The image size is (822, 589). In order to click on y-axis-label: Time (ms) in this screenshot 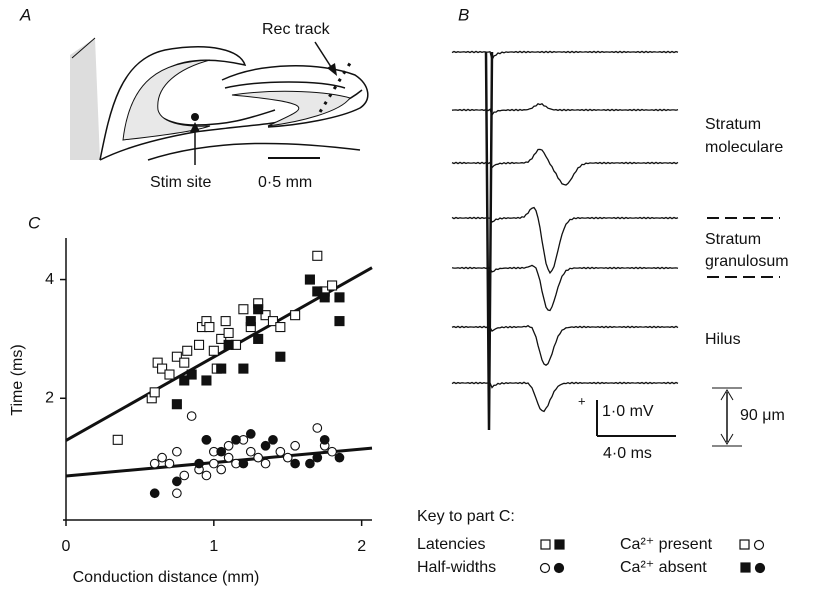, I will do `click(17, 379)`.